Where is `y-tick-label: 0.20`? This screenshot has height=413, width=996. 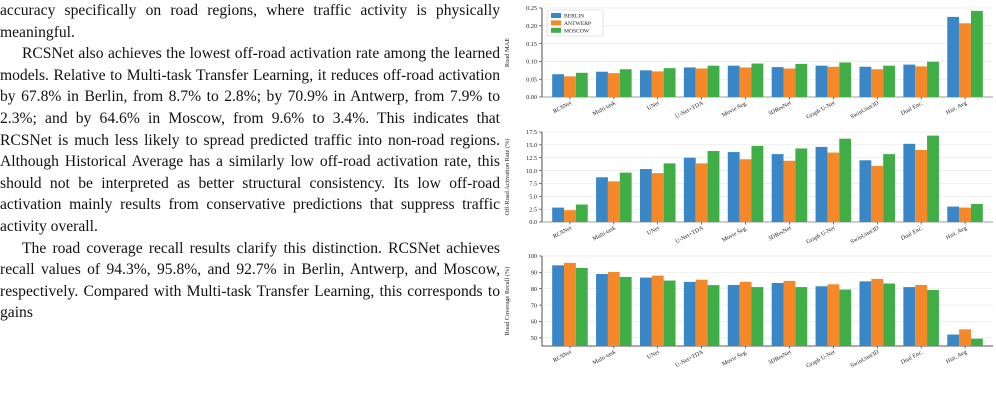
y-tick-label: 0.20 is located at coordinates (531, 26).